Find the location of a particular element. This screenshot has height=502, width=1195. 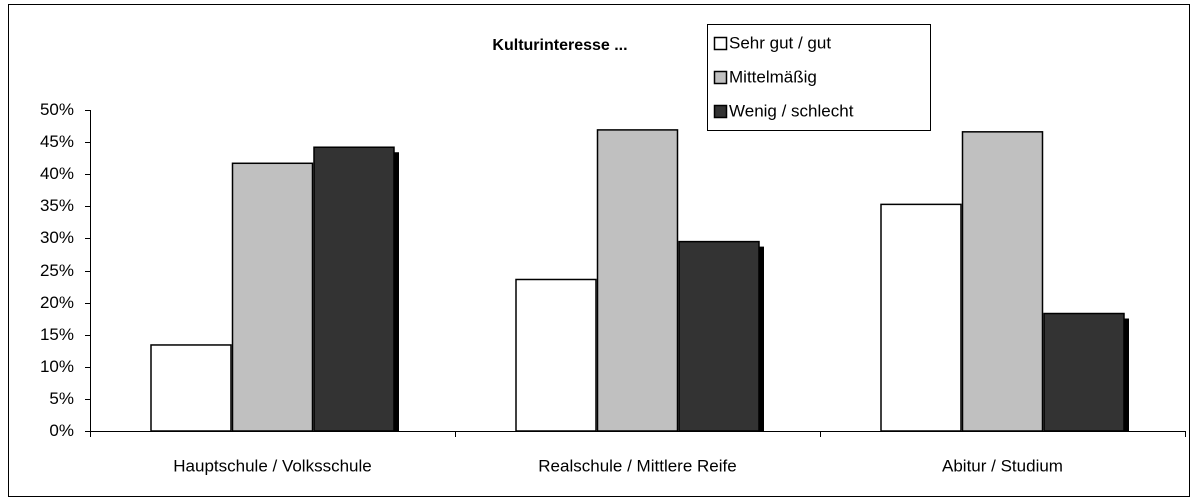

y-tick-label: 0% is located at coordinates (61, 430).